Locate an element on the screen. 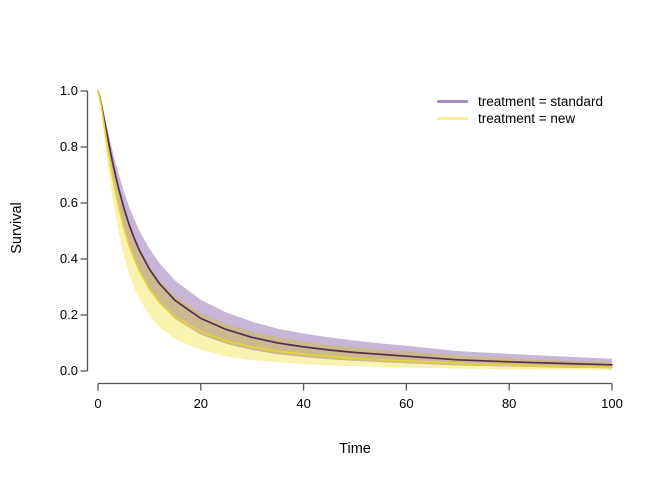 Image resolution: width=672 pixels, height=480 pixels. legend-item-new: treatment = new is located at coordinates (520, 118).